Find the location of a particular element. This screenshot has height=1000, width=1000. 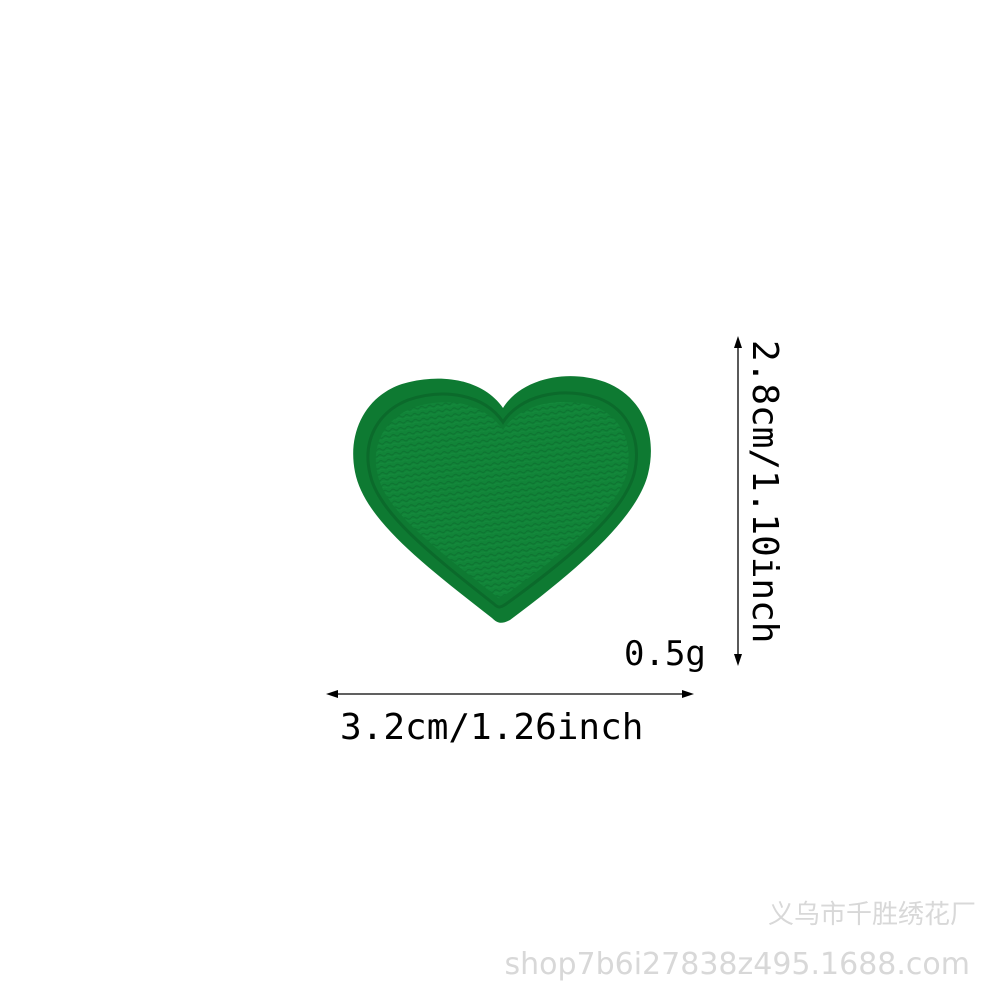

height-dimension-label: 2.8cm/1.10inch is located at coordinates (764, 492).